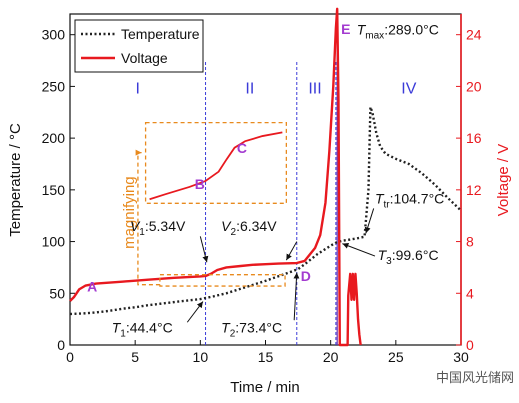 This screenshot has height=403, width=519. Describe the element at coordinates (216, 166) in the screenshot. I see `magnified-voltage-line` at that location.